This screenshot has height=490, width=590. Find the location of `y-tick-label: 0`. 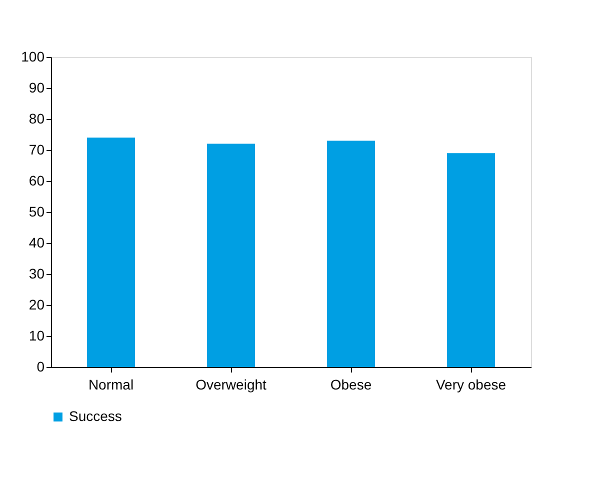

y-tick-label: 0 is located at coordinates (40, 366).